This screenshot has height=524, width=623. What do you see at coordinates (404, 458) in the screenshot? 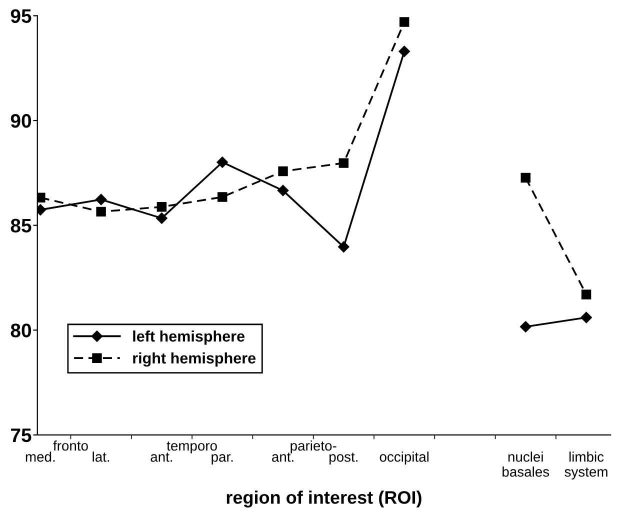
I see `x-tick-label: occipital` at bounding box center [404, 458].